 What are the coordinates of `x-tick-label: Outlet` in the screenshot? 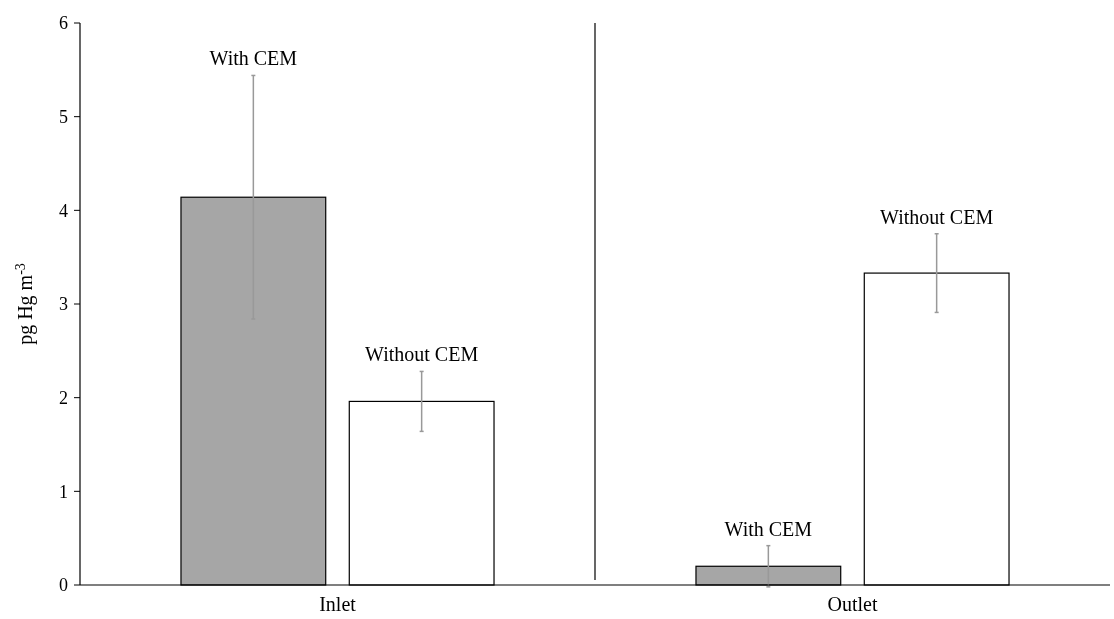 It's located at (852, 604).